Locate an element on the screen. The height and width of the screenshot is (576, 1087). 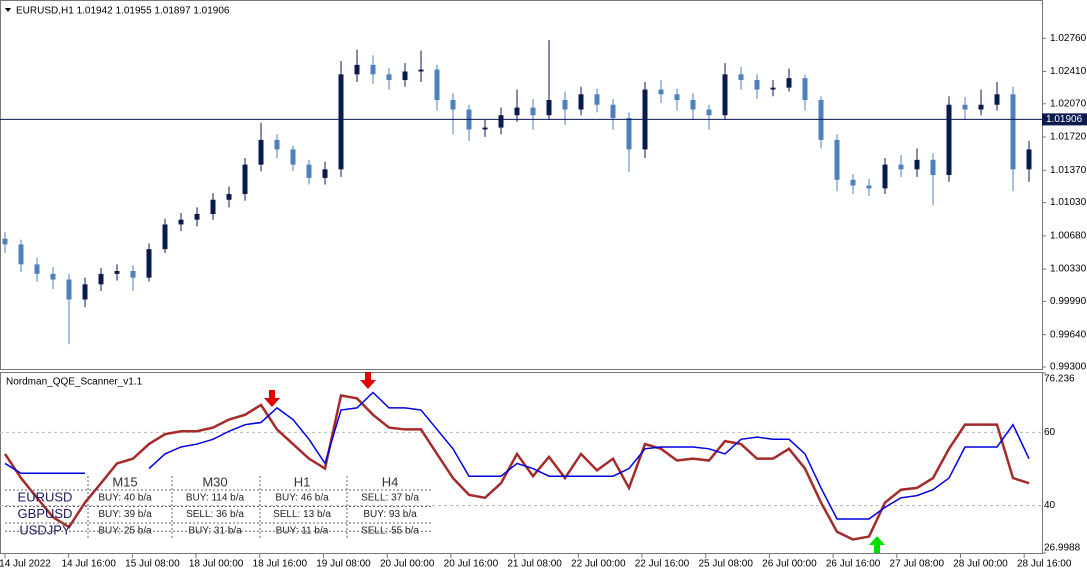
table-cell: BUY: 46 b/a is located at coordinates (302, 498).